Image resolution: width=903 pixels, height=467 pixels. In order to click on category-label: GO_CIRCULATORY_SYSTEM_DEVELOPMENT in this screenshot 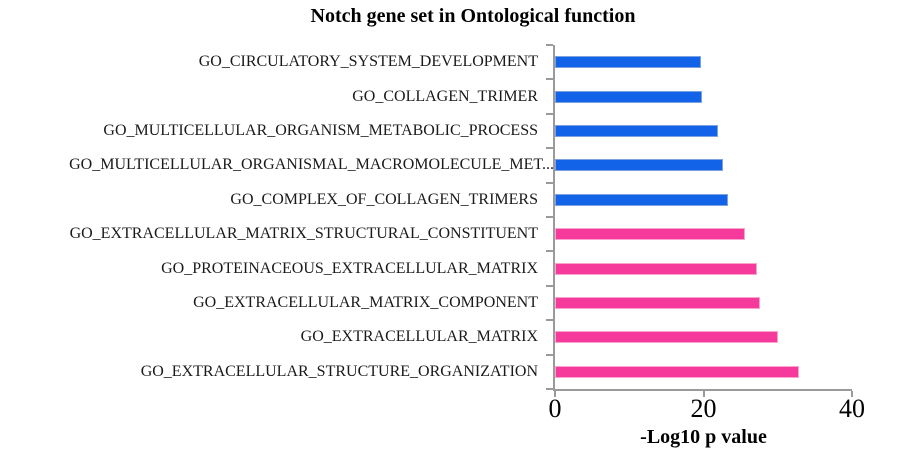, I will do `click(368, 62)`.